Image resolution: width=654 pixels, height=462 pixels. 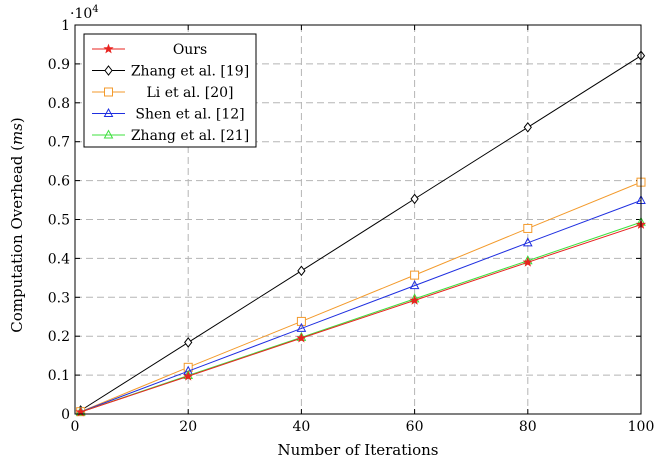 I want to click on y-multiplier-base: ·10, so click(x=81, y=14).